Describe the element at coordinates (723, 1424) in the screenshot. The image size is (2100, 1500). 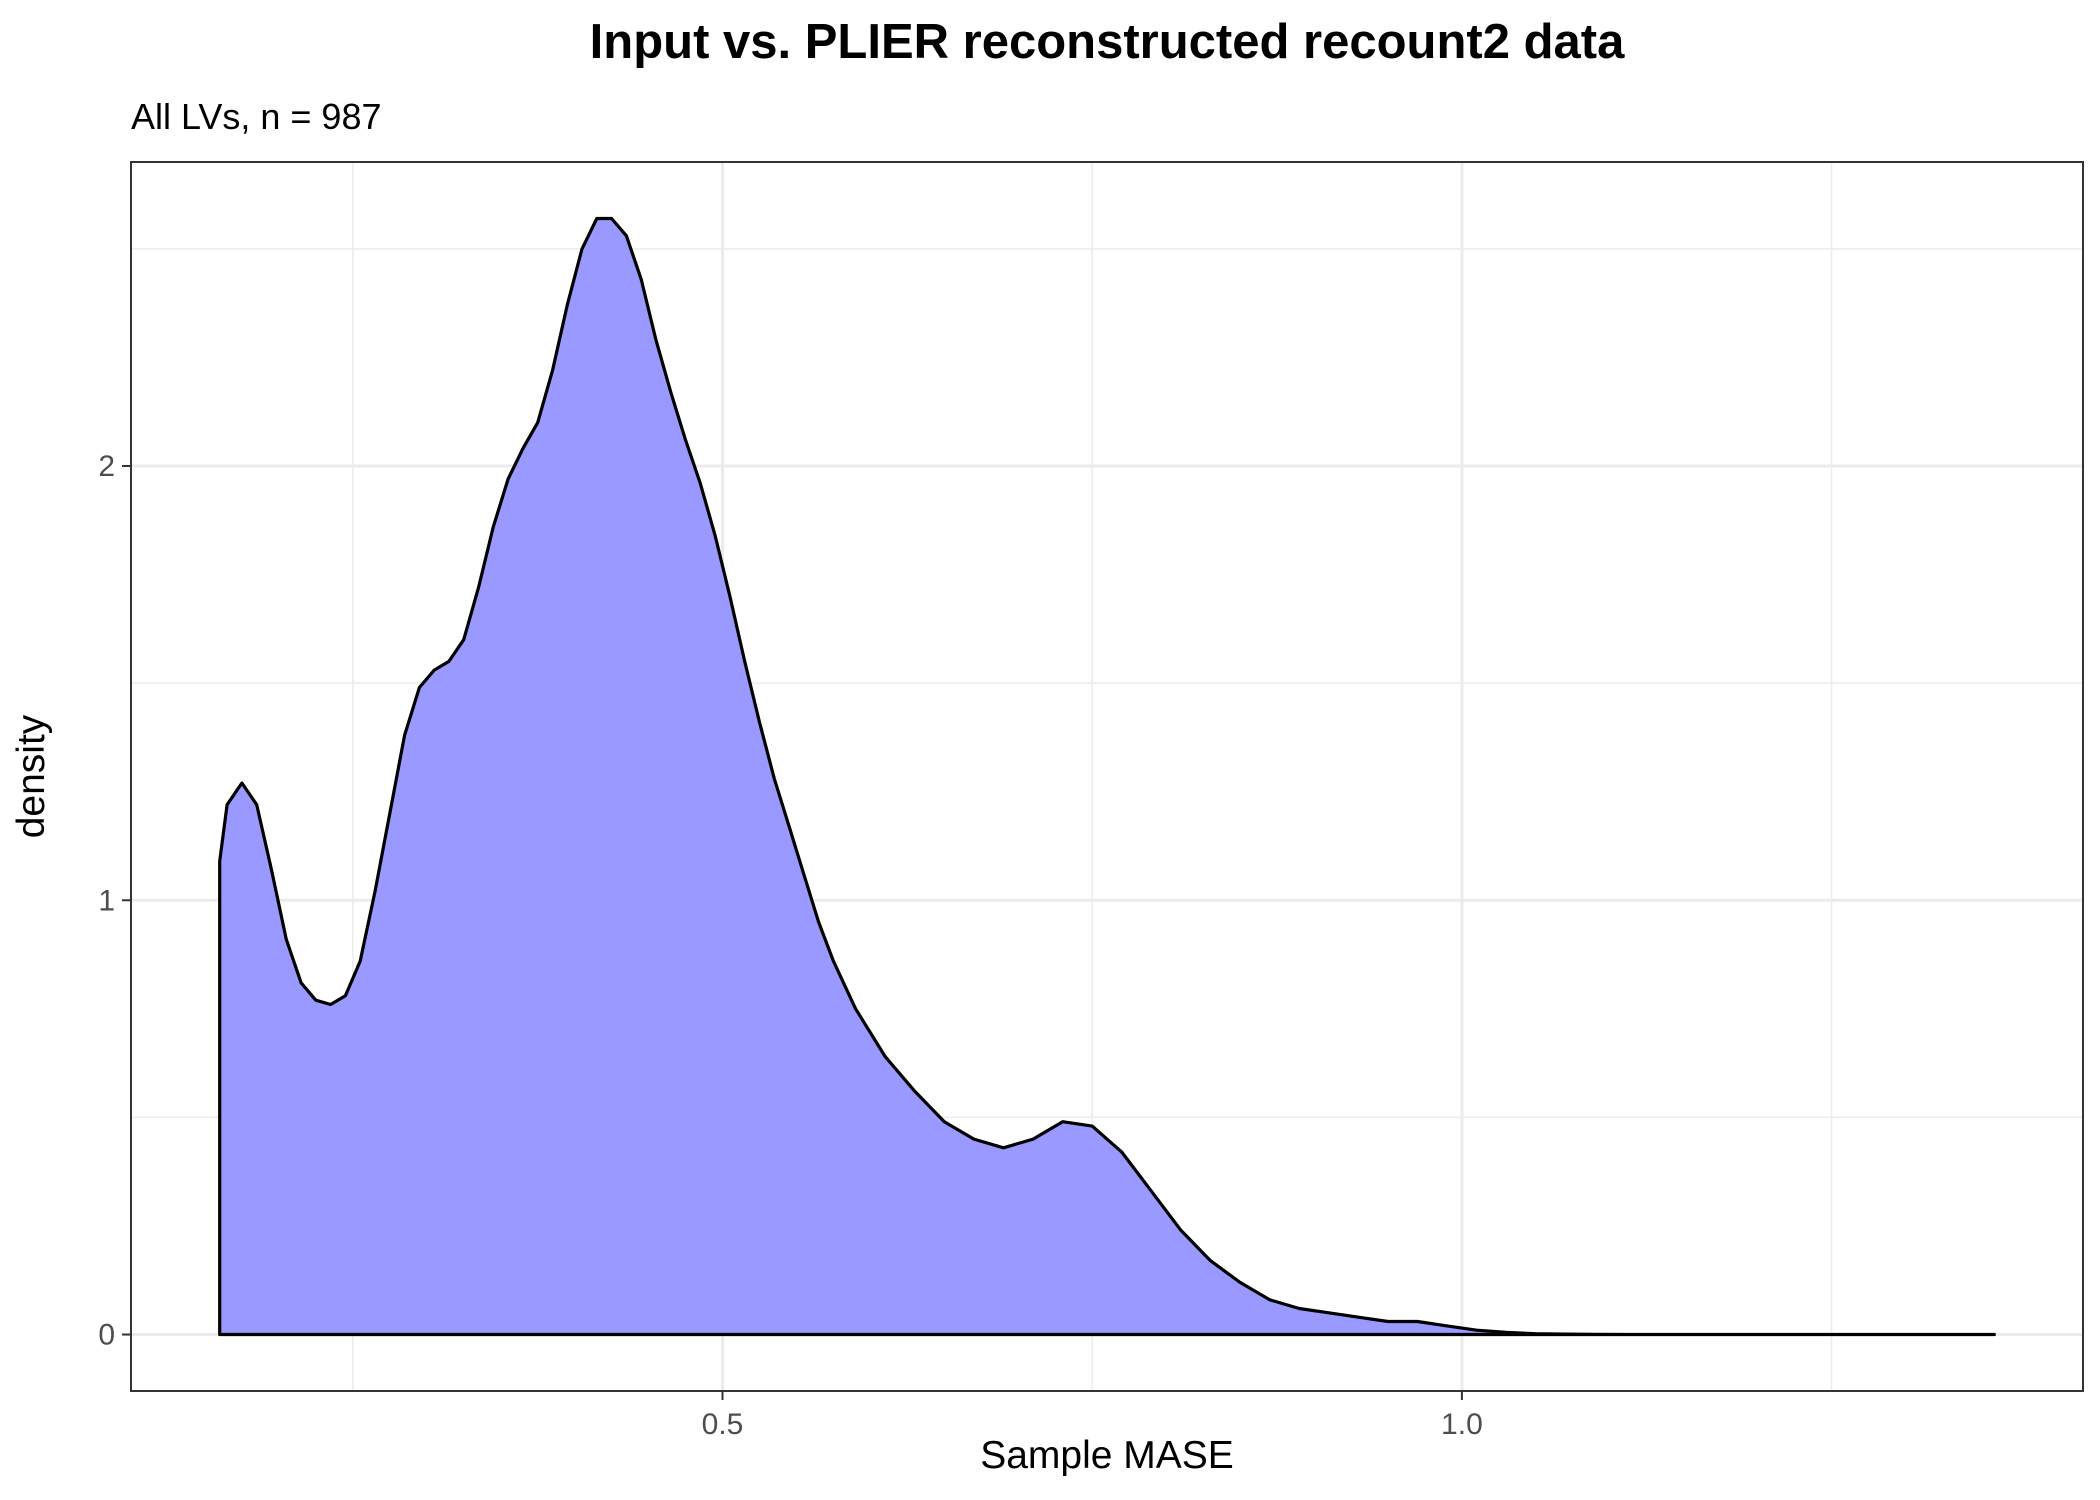
I see `x-tick-label: 0.5` at that location.